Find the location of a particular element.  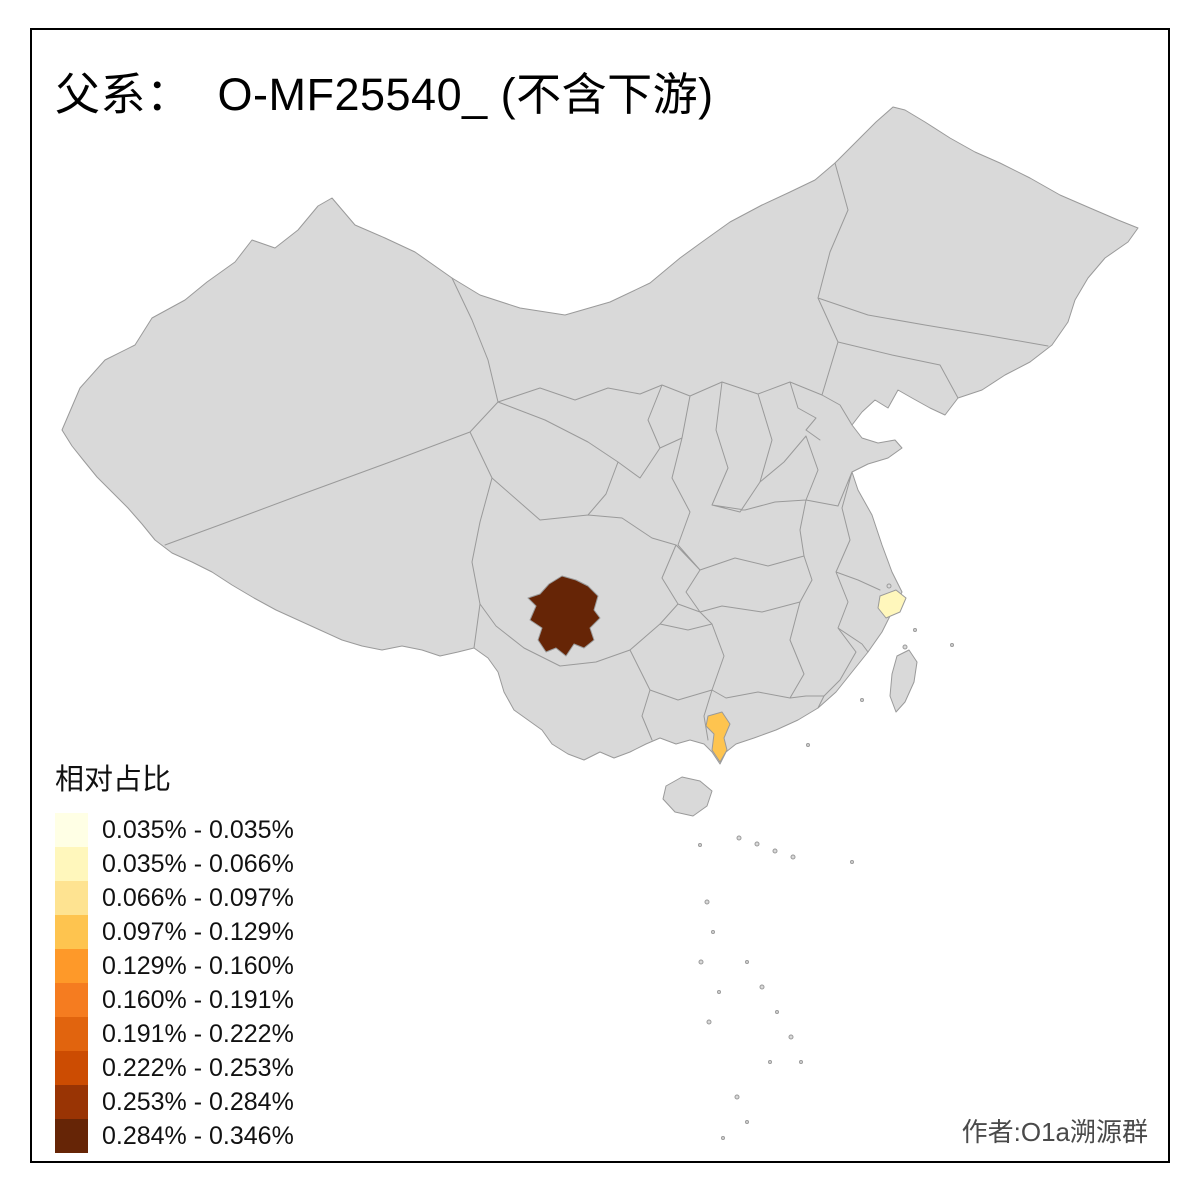

legend-item: 0.191% - 0.222% is located at coordinates (174, 1034).